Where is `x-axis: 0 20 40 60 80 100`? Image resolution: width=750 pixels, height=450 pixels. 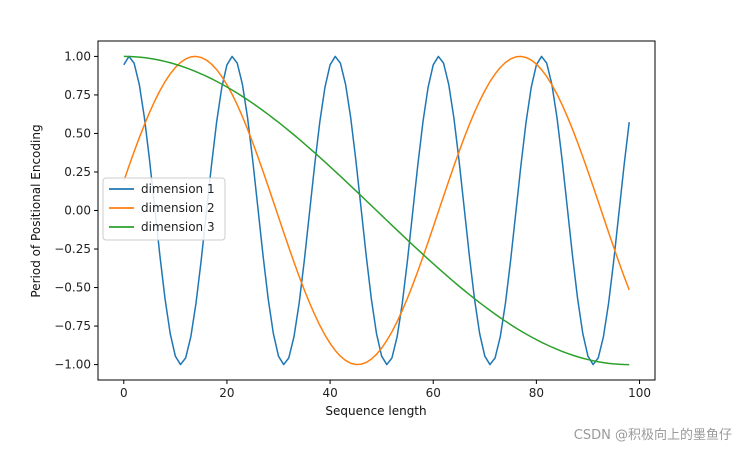
x-axis: 0 20 40 60 80 100 is located at coordinates (385, 390).